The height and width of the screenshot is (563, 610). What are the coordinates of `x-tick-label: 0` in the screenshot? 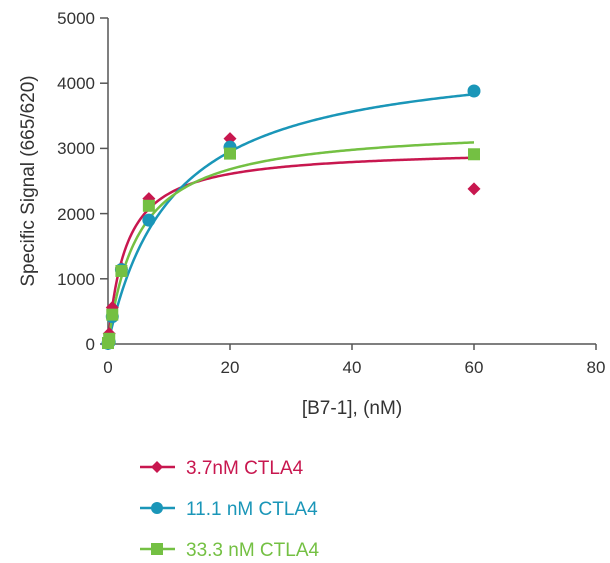 It's located at (107, 367).